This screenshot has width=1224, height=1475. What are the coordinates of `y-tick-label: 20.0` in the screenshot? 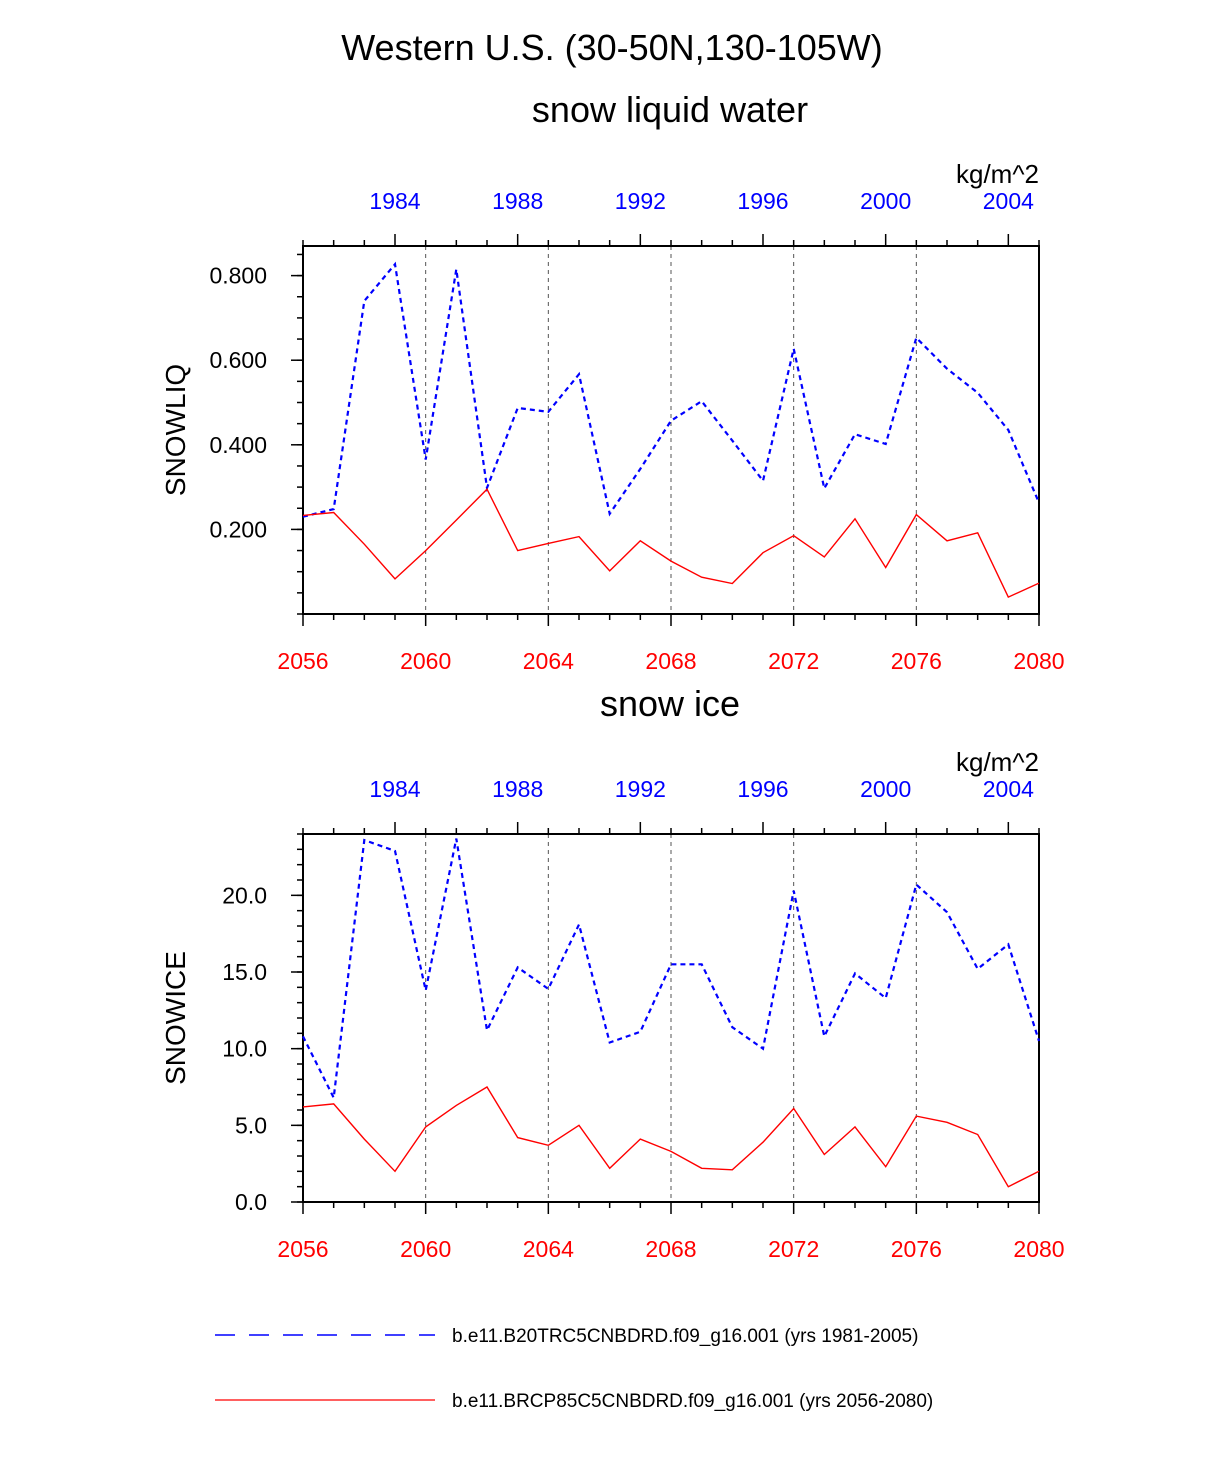 It's located at (244, 895).